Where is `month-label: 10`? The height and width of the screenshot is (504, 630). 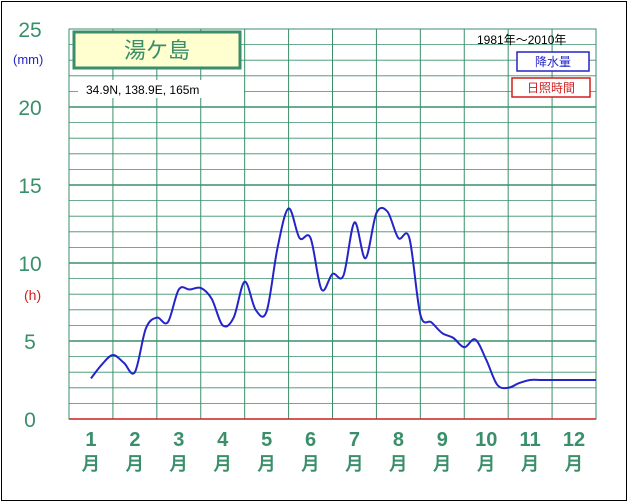 month-label: 10 is located at coordinates (486, 440).